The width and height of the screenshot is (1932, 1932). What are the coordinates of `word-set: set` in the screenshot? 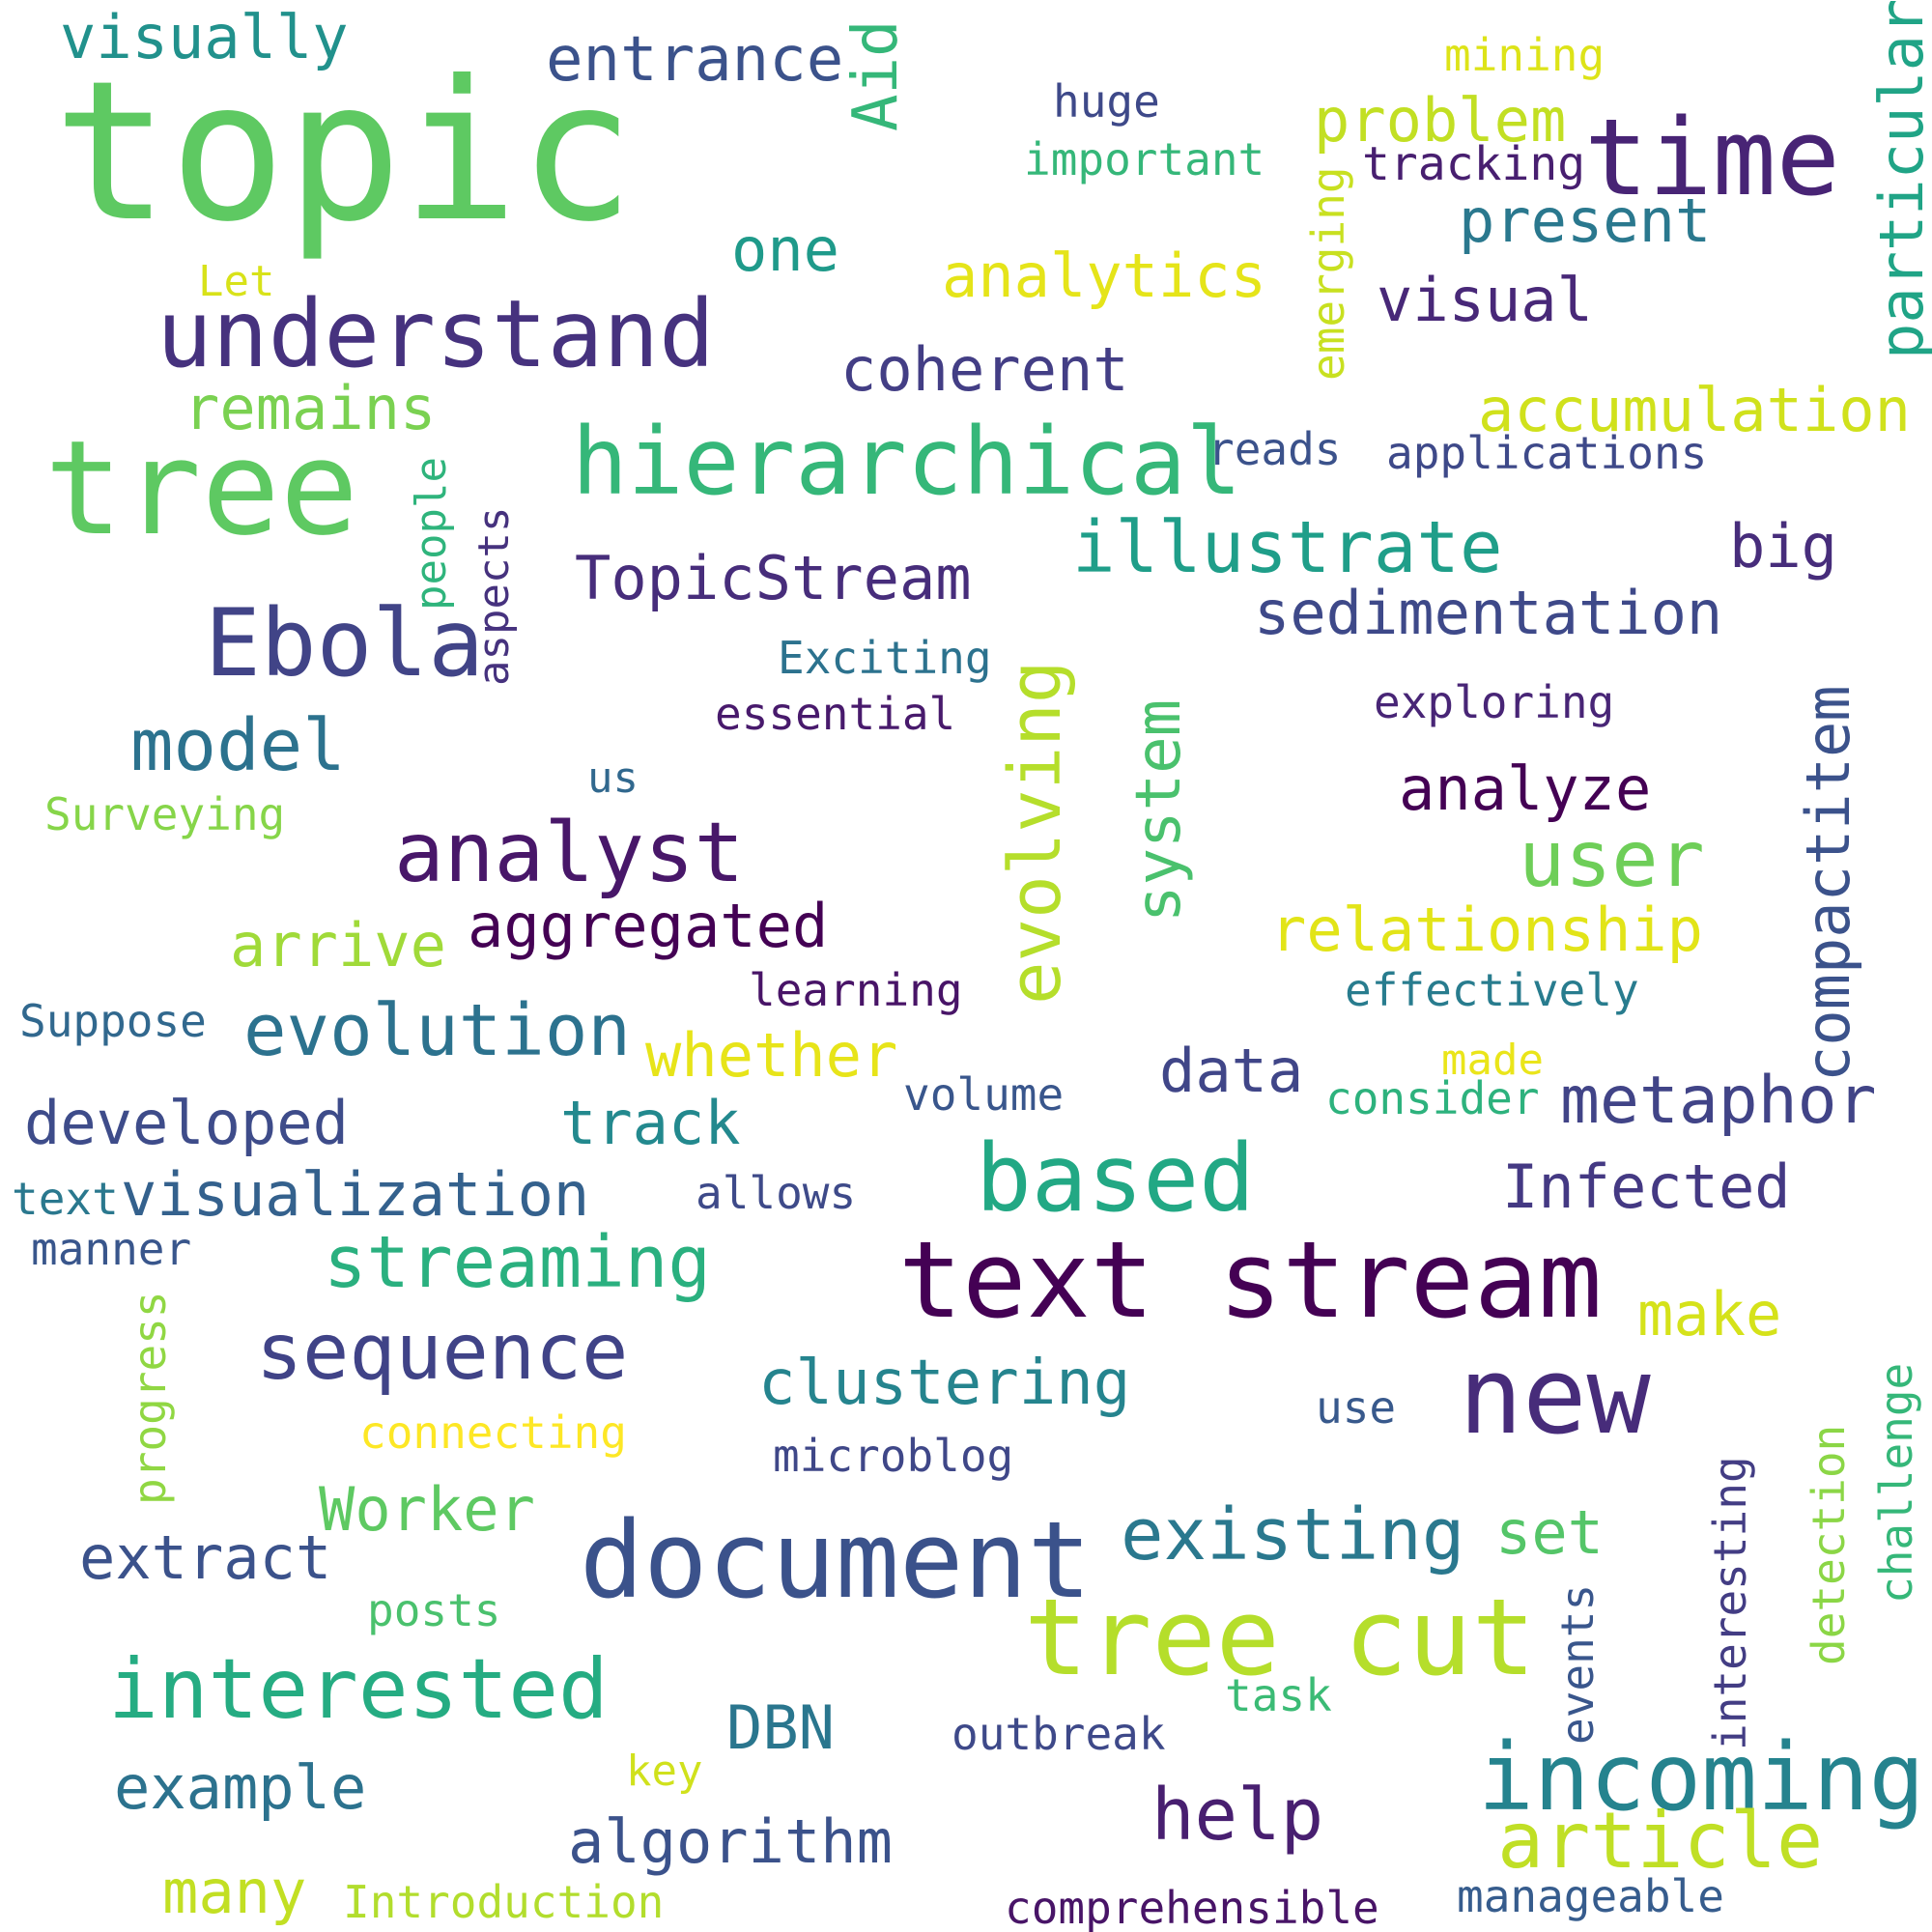 It's located at (1549, 1532).